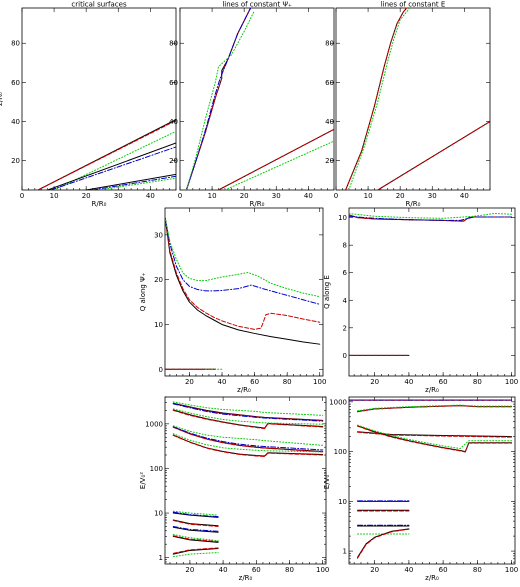 The image size is (520, 587). I want to click on chart-title: lines of constant E, so click(413, 5).